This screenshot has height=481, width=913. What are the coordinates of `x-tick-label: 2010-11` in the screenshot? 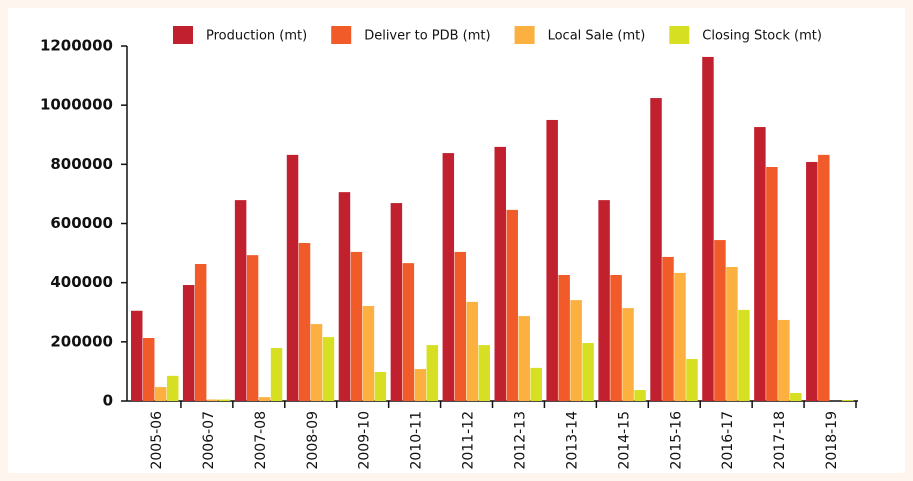 It's located at (417, 440).